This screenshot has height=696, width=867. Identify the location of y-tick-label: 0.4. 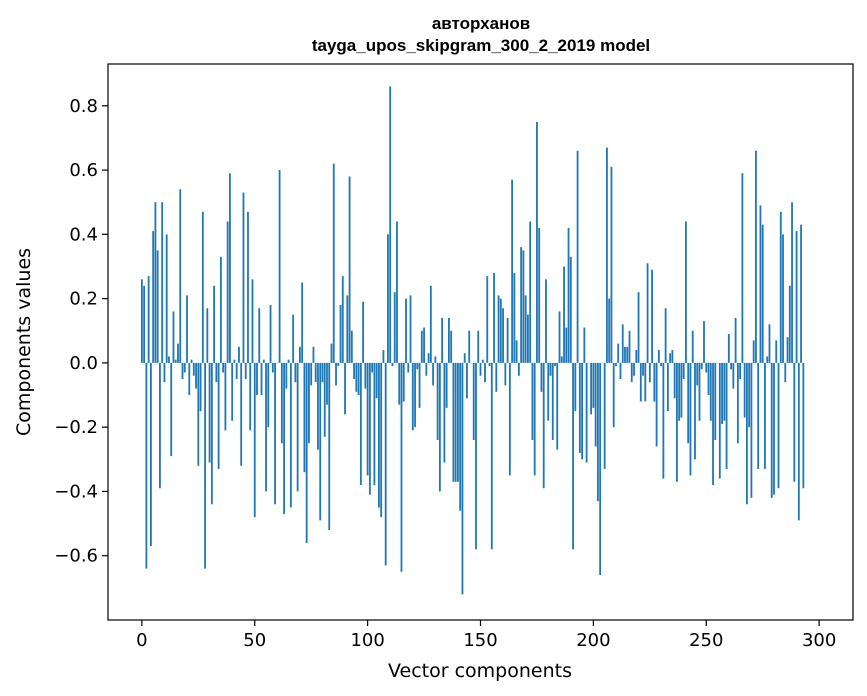
(83, 234).